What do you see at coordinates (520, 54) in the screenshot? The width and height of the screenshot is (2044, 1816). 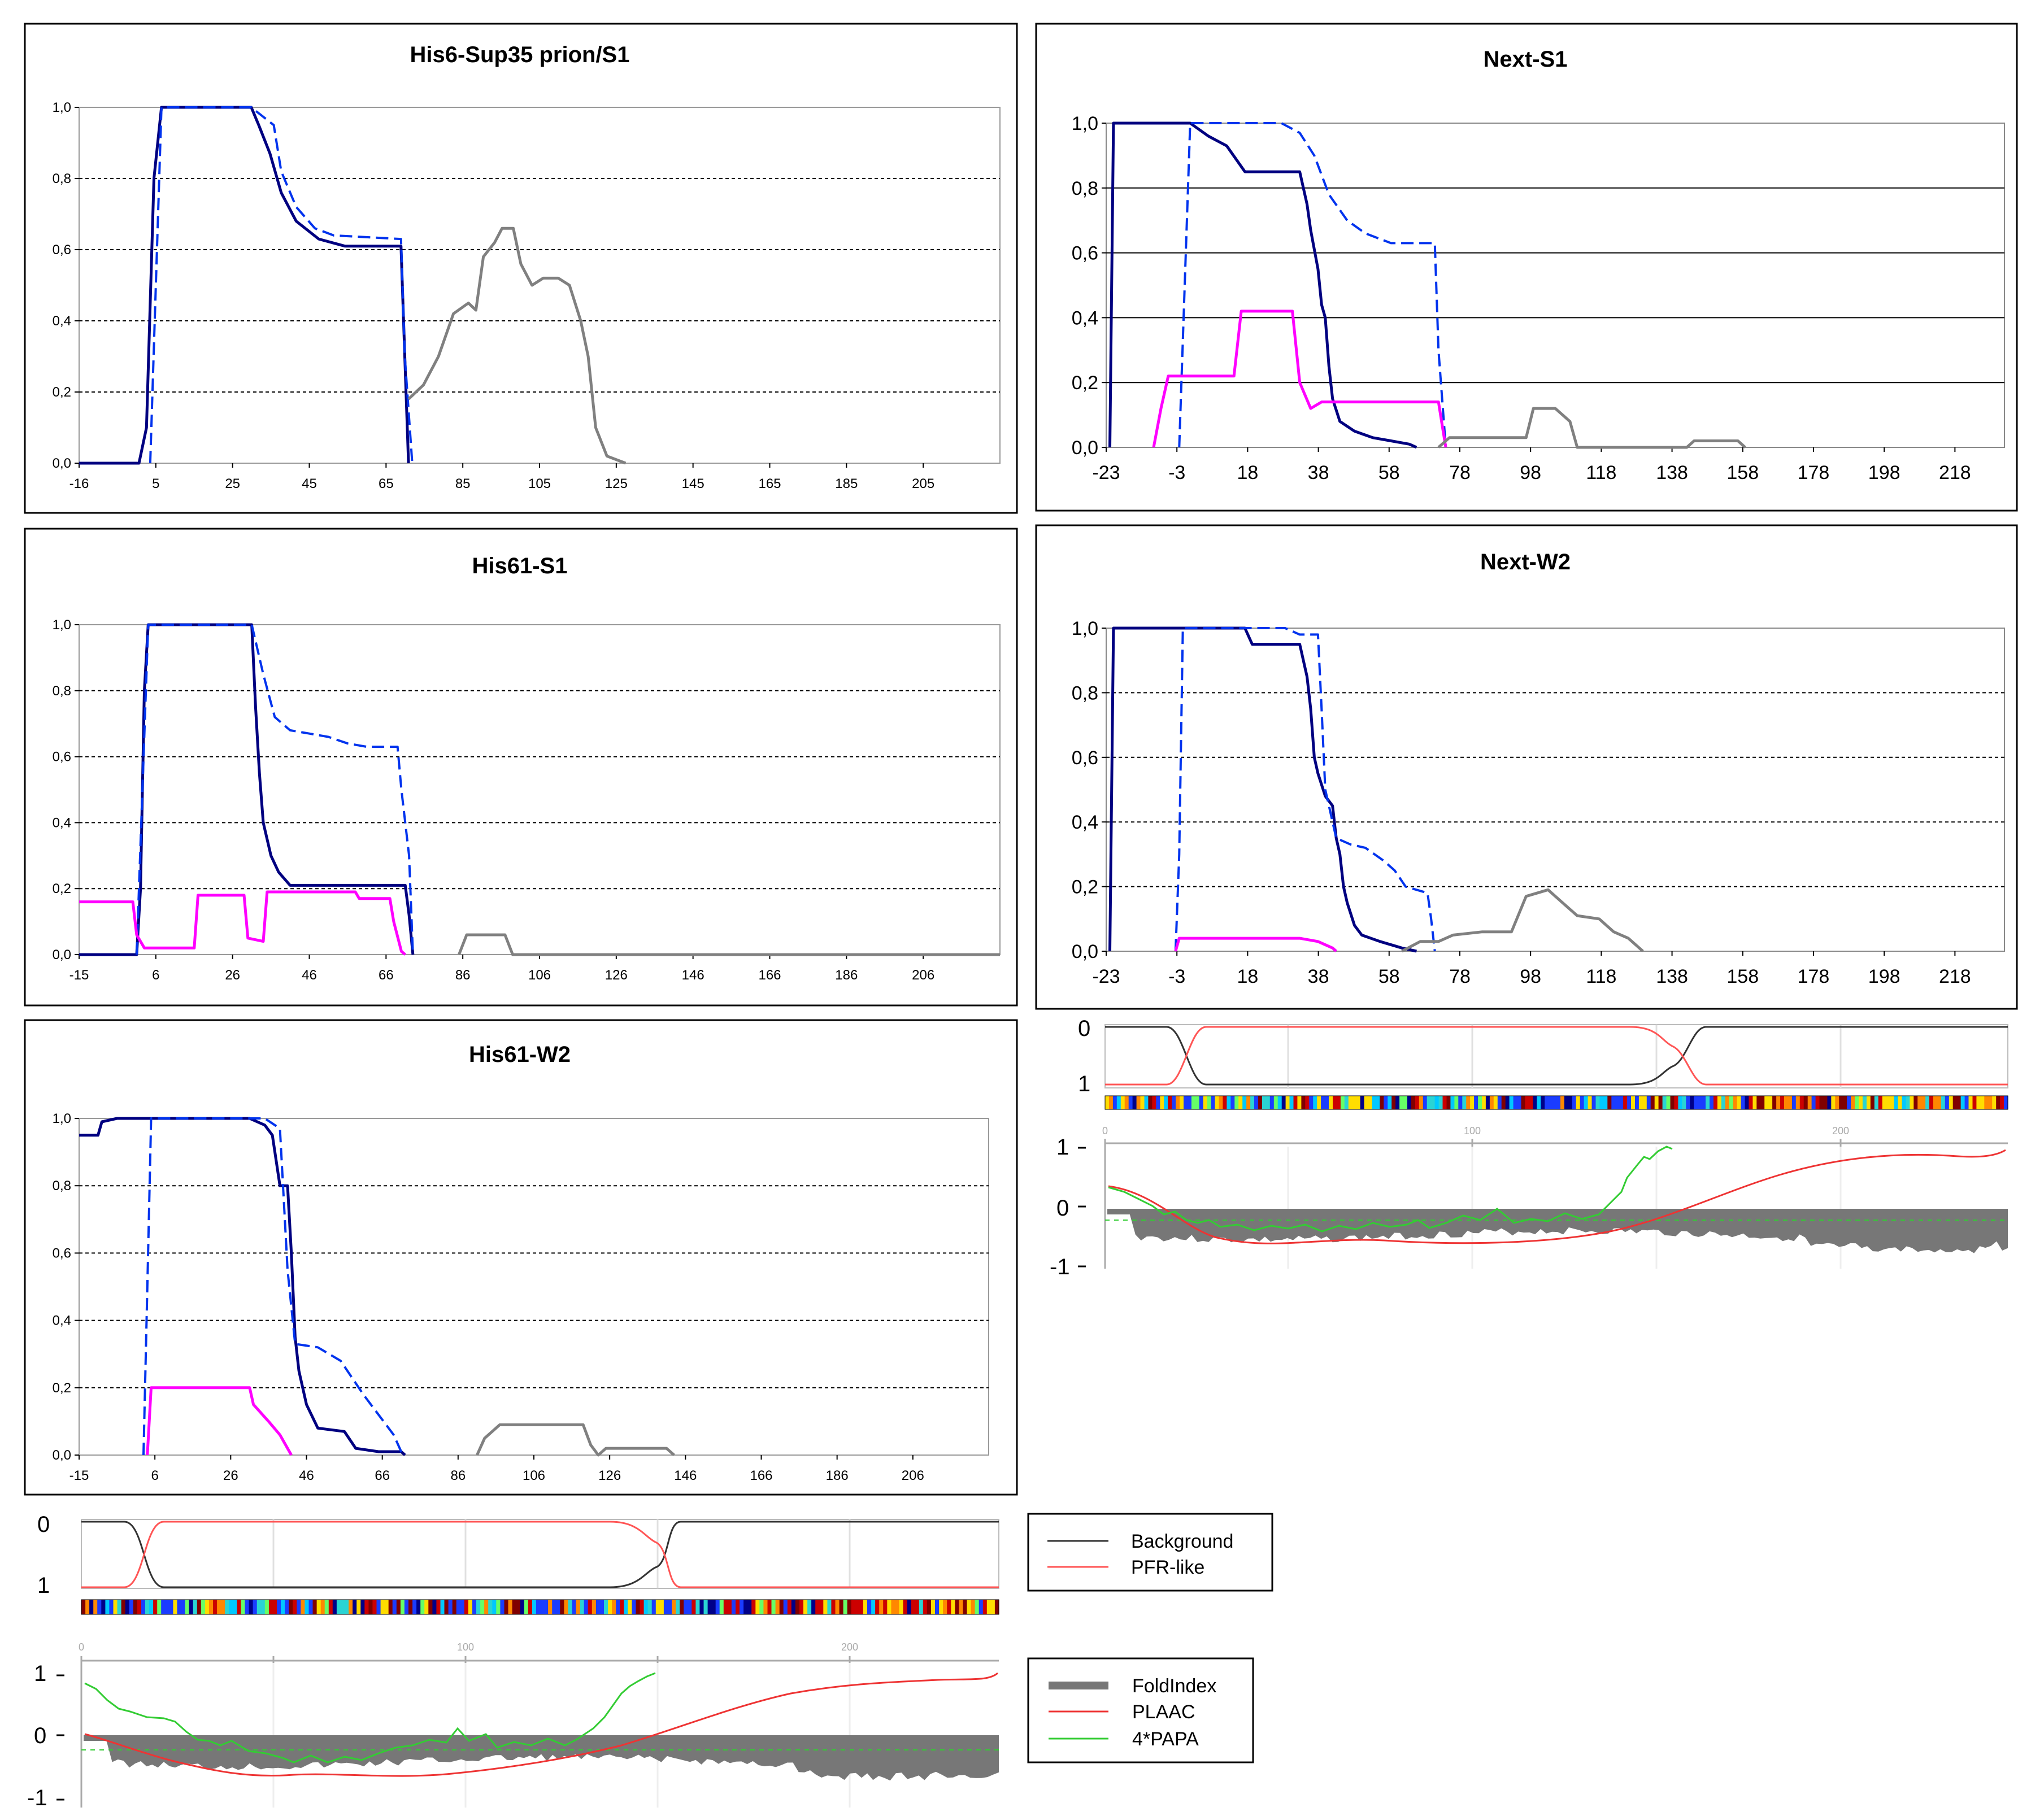 I see `chart-title: His6-Sup35 prion/S1` at bounding box center [520, 54].